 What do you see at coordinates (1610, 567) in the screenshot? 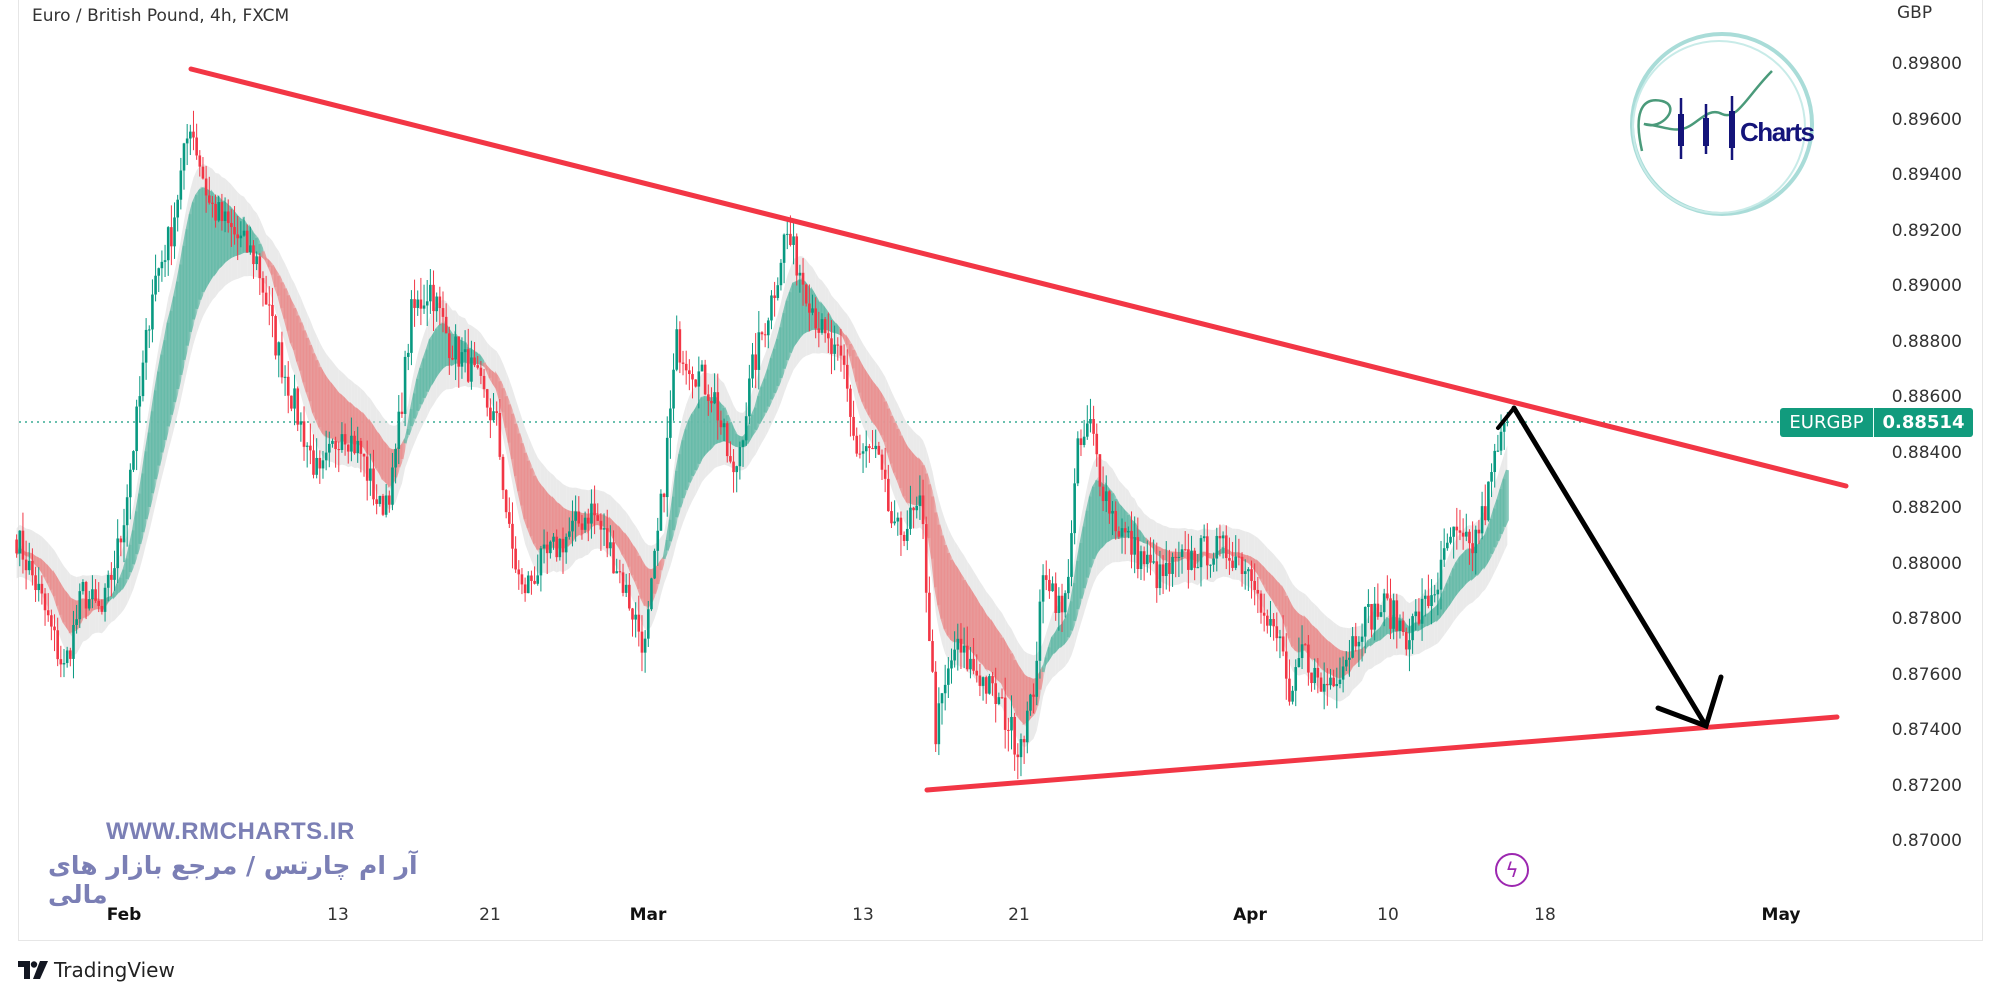
I see `forecast-arrow` at bounding box center [1610, 567].